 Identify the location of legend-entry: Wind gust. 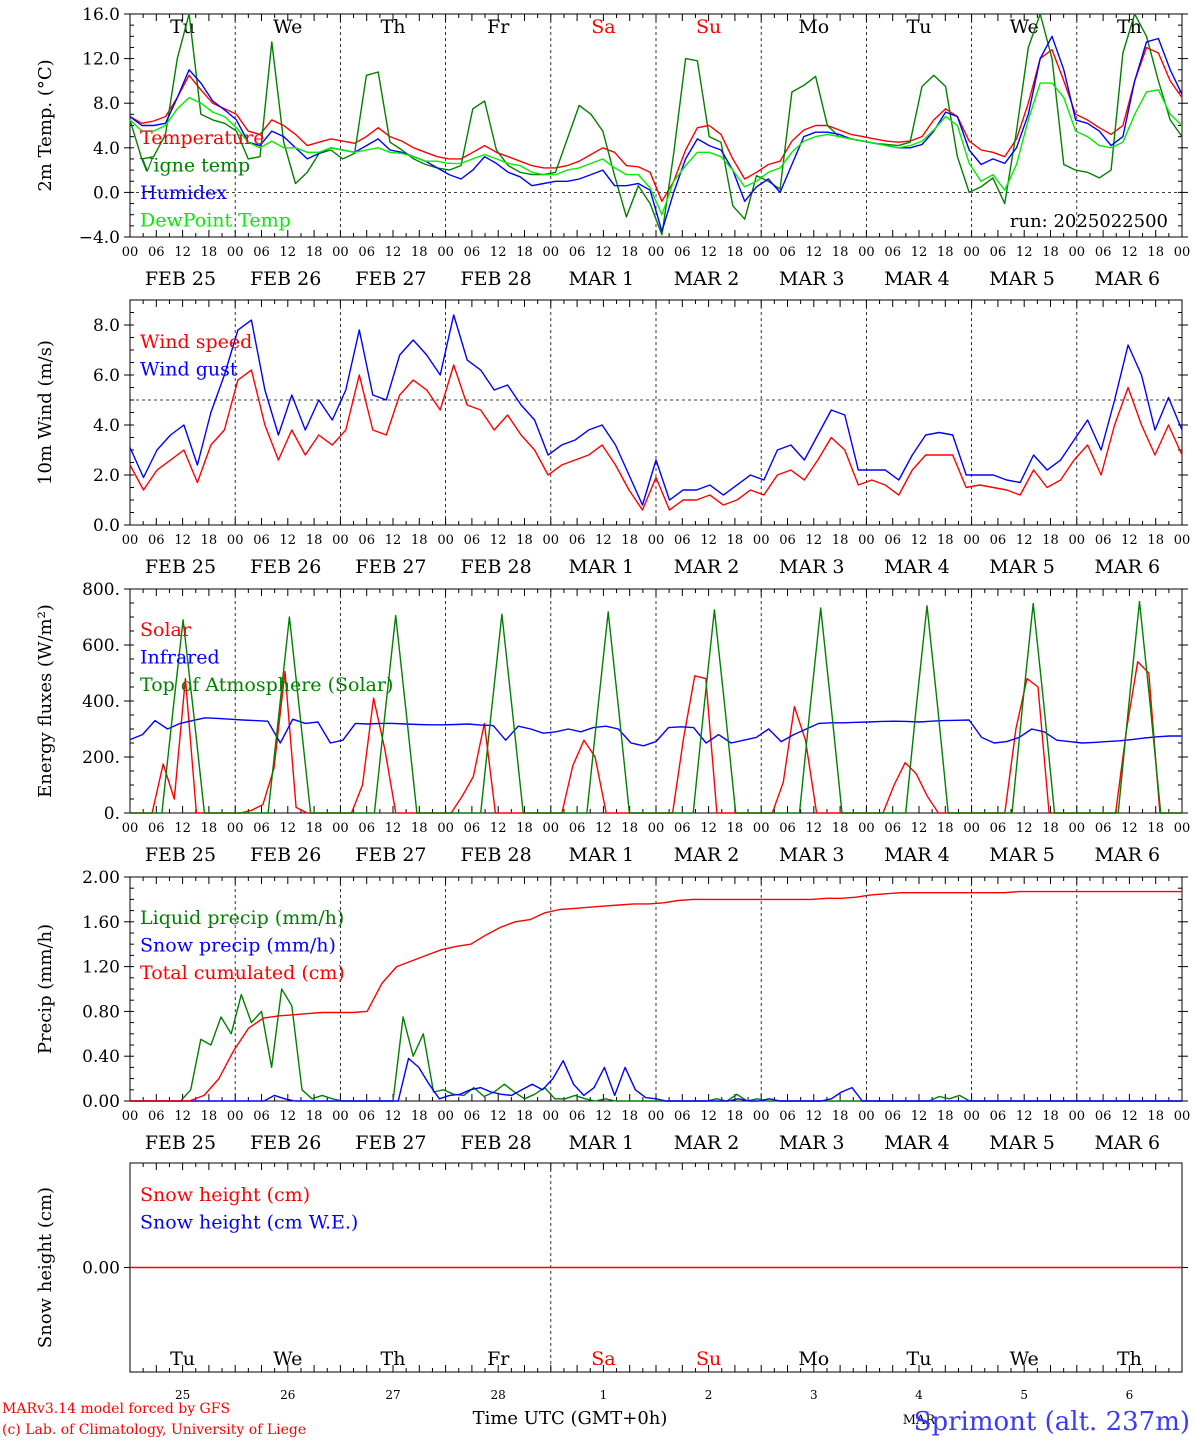
(189, 370).